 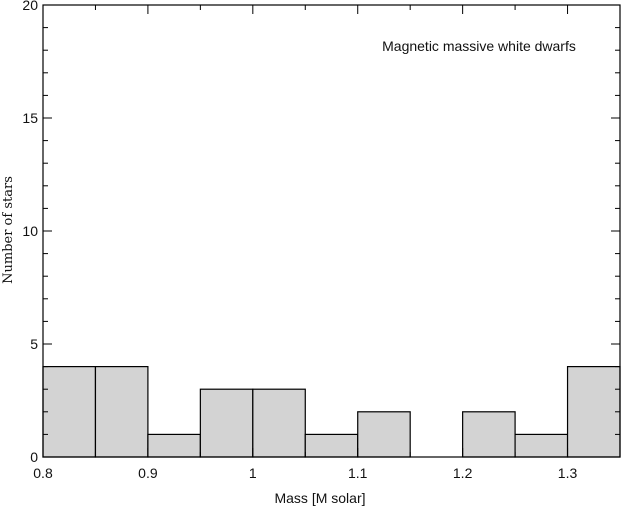 I want to click on y-tick-label: 15, so click(x=30, y=118).